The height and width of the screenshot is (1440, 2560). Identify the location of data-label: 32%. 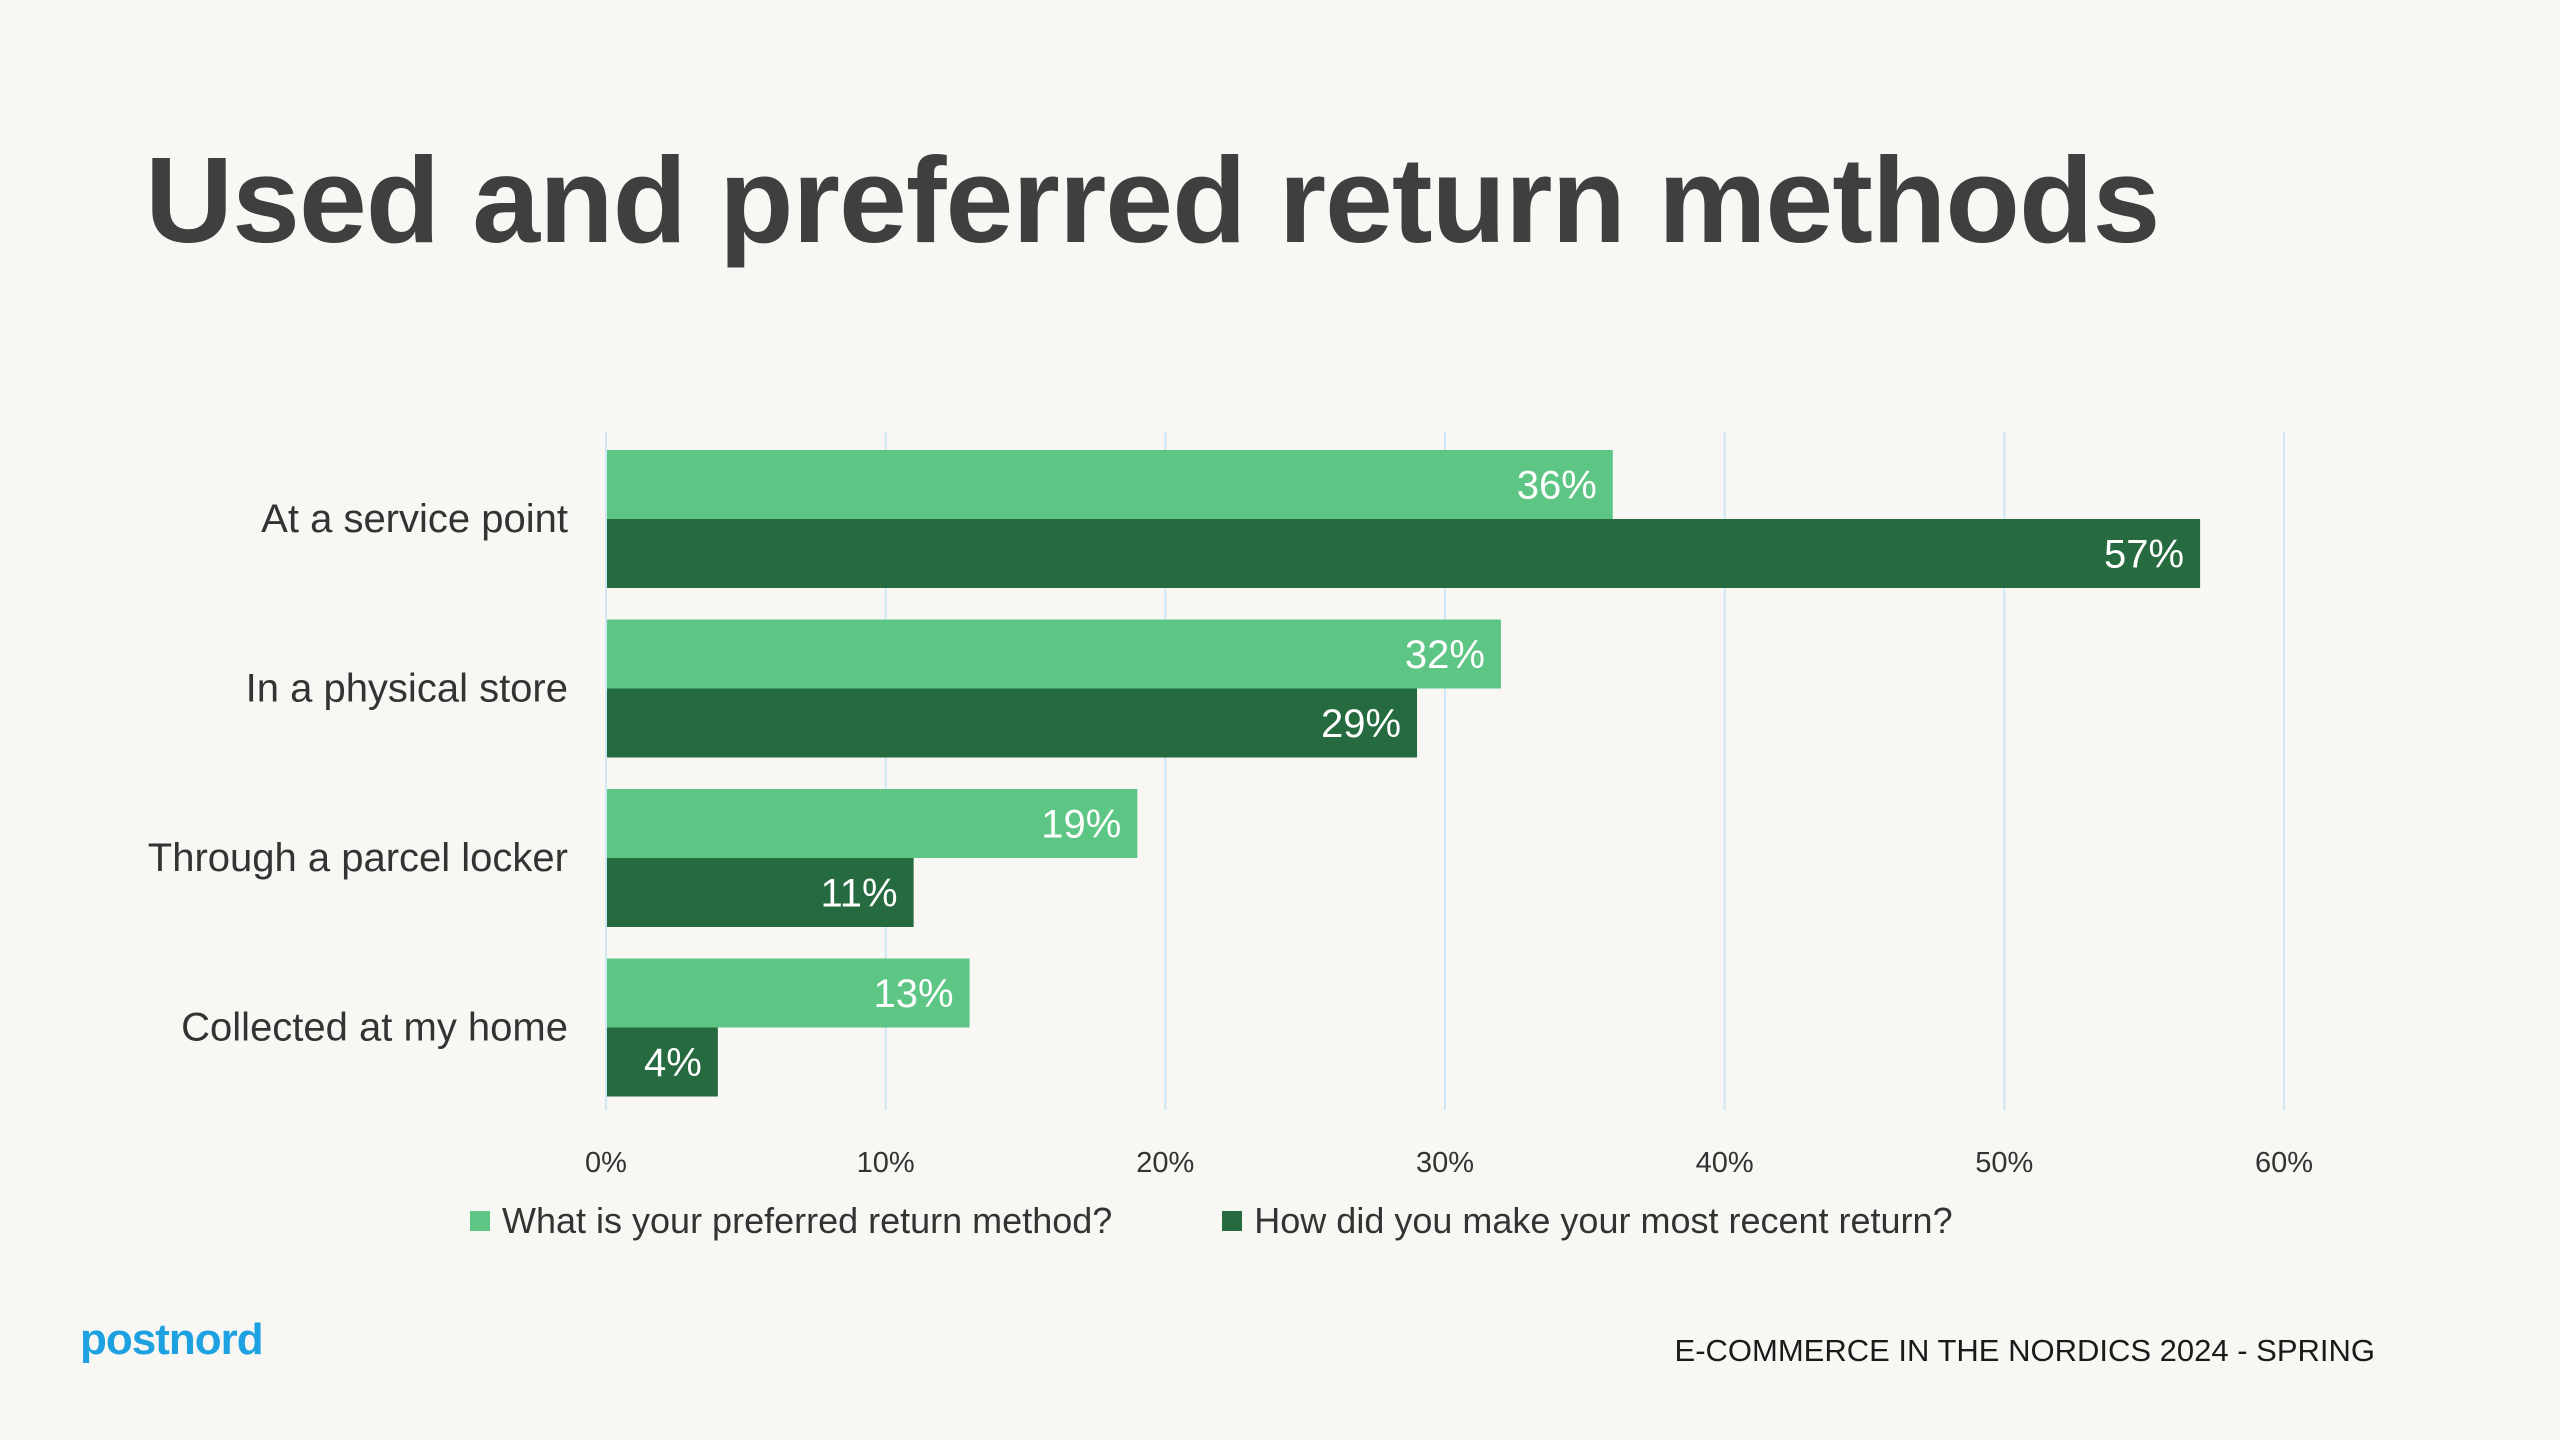
(1445, 655).